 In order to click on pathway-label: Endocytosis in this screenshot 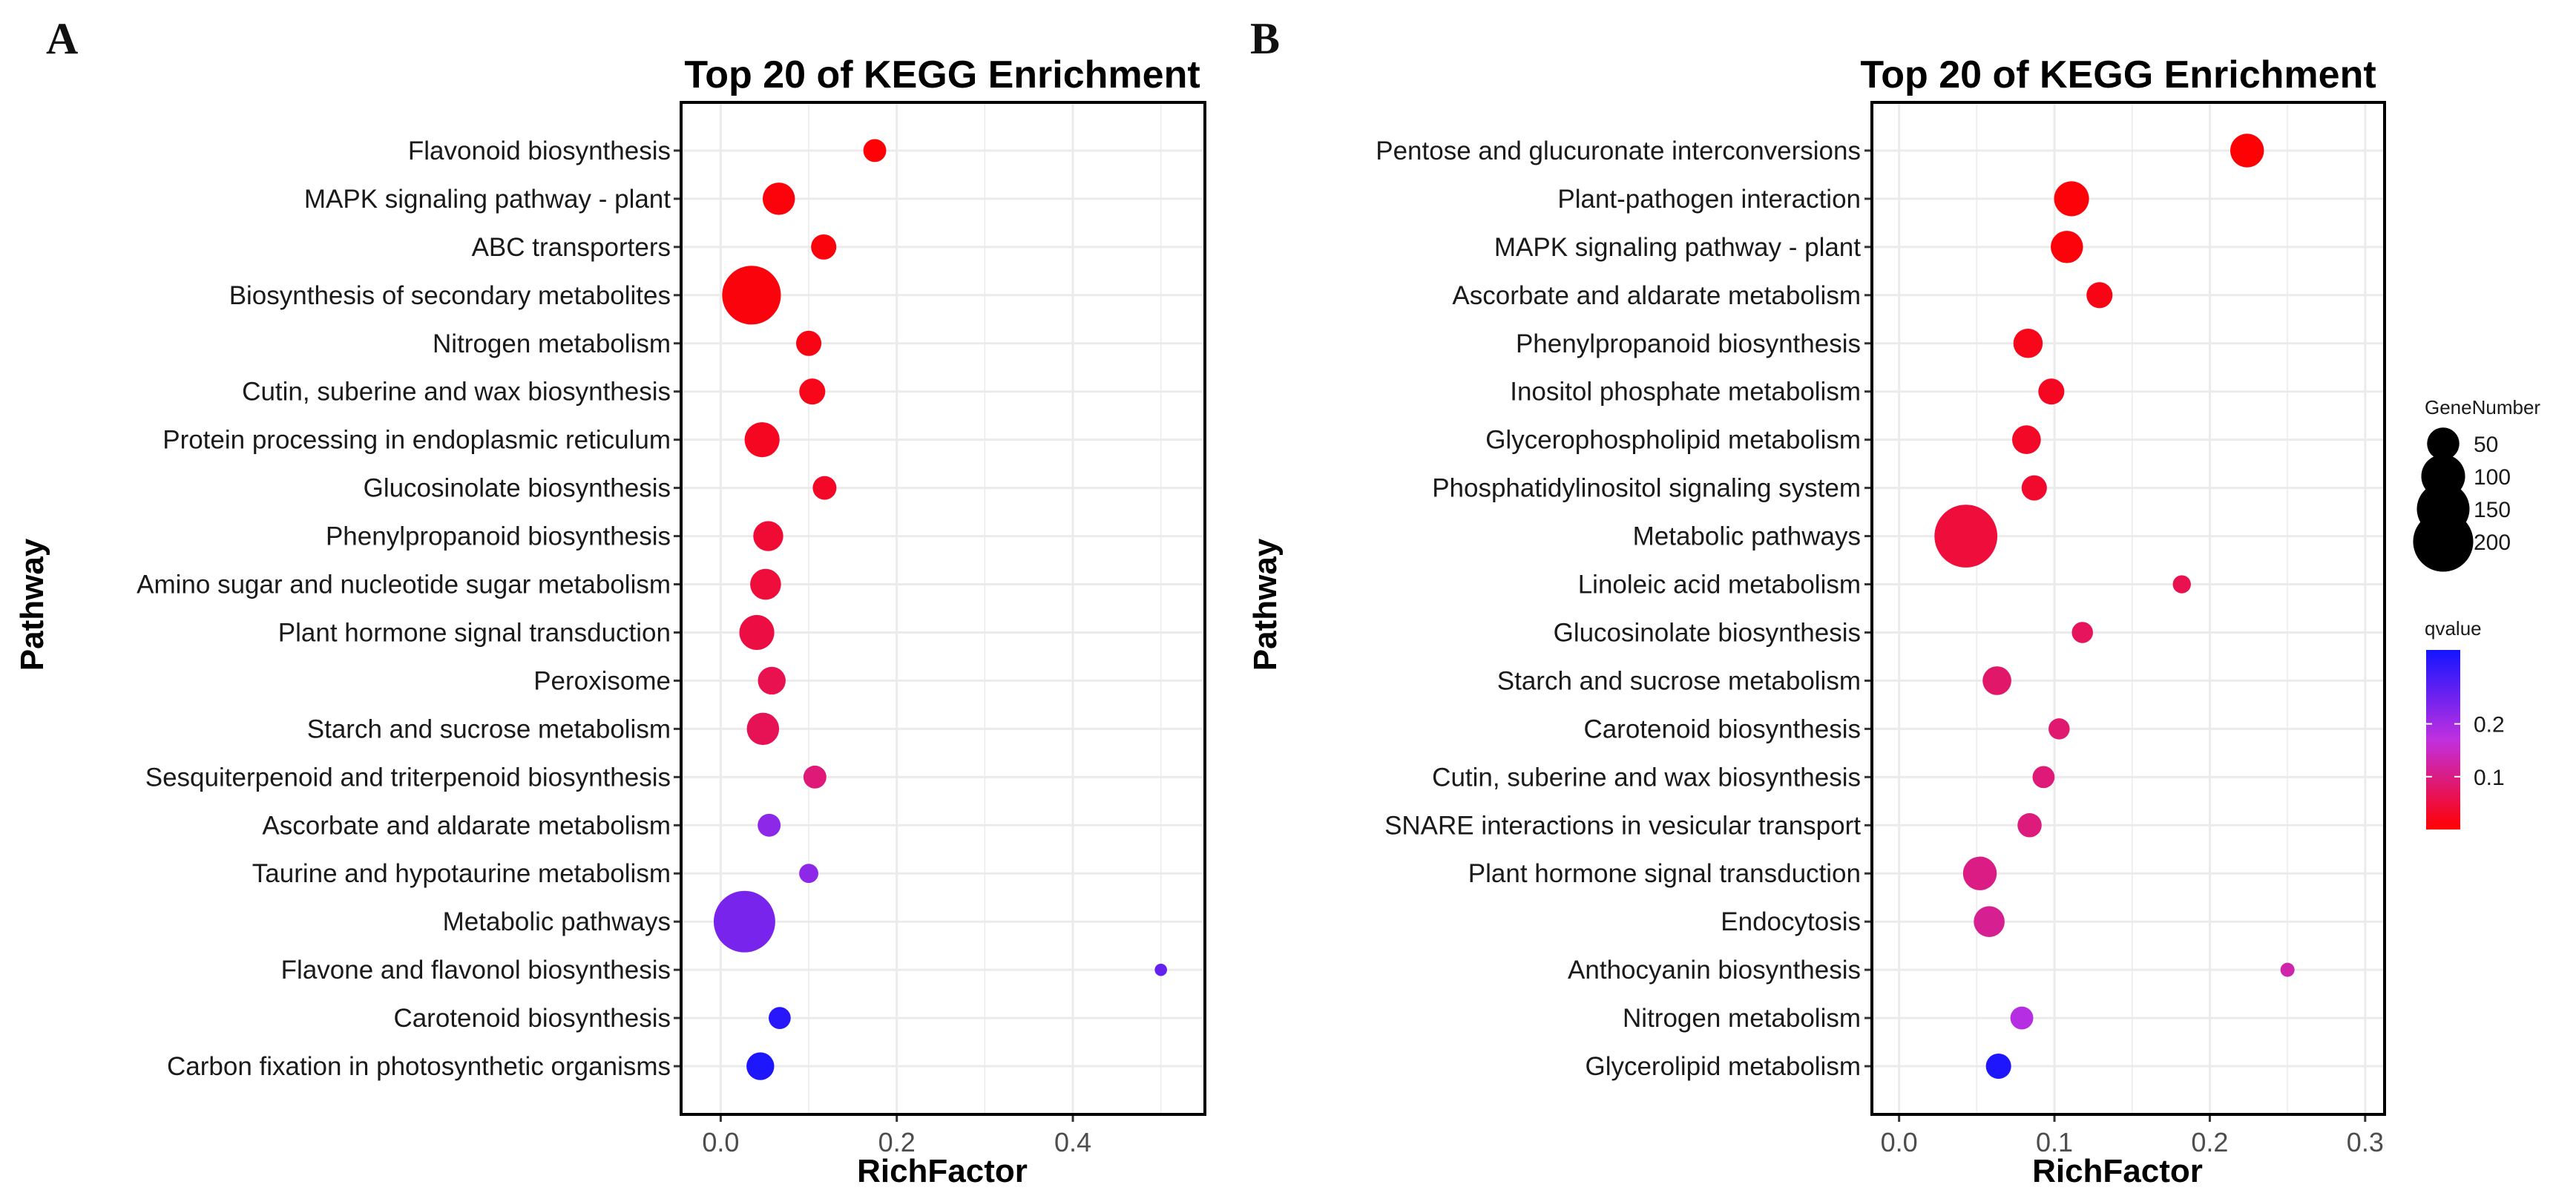, I will do `click(1791, 921)`.